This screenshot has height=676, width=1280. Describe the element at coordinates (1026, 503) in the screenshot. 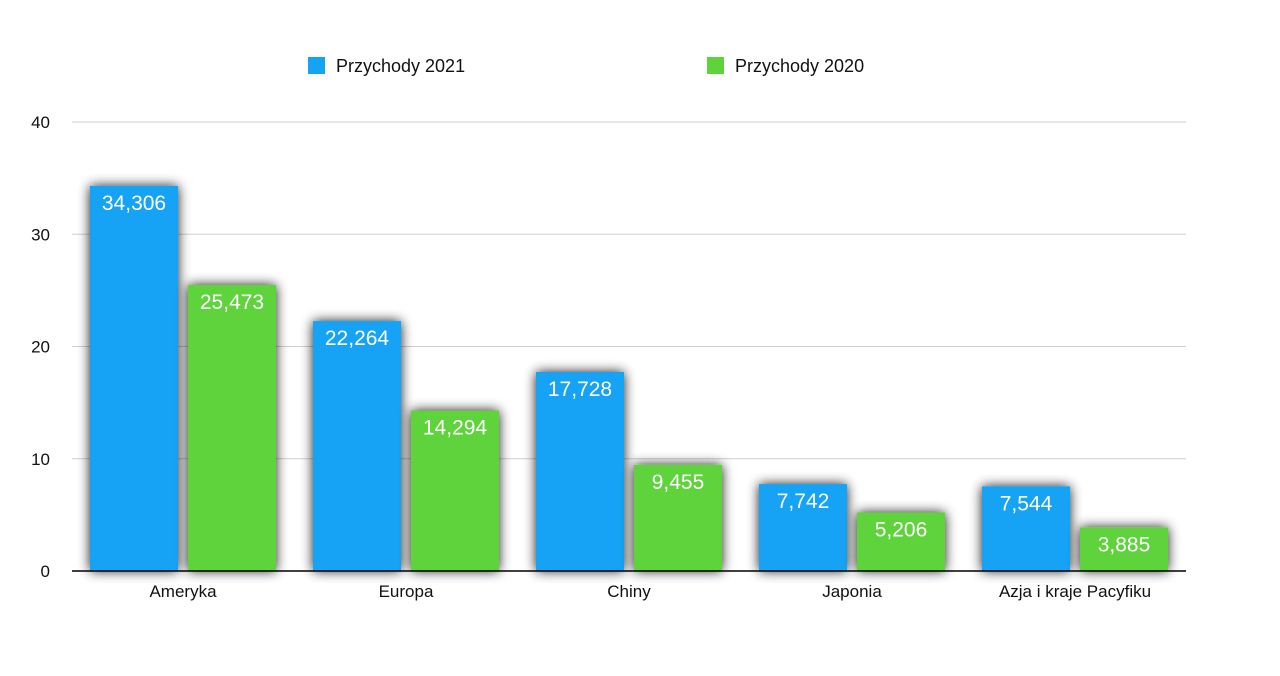

I see `data-label: 7,544` at that location.